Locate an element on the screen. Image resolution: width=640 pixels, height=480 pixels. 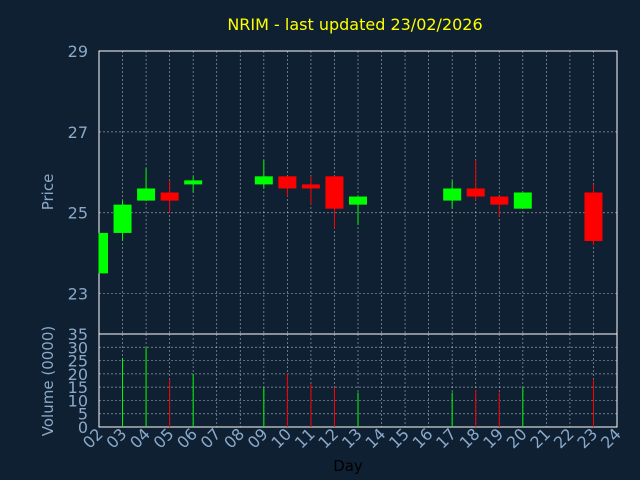
price-axis-label: Price is located at coordinates (48, 192).